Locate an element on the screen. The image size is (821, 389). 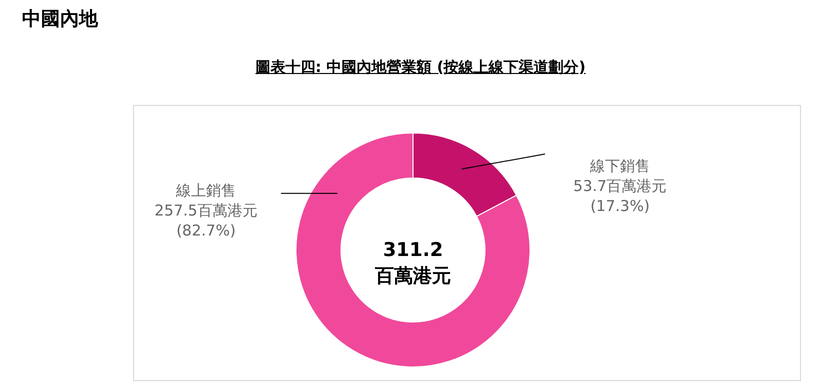
text: 311.2 百萬港元 is located at coordinates (412, 263).